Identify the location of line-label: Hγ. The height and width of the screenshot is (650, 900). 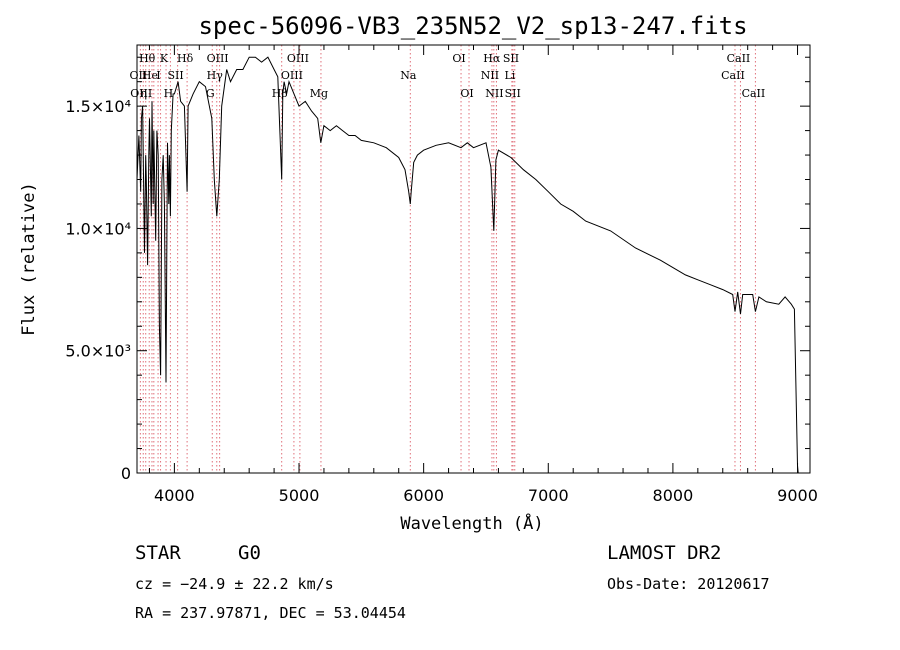
(215, 75).